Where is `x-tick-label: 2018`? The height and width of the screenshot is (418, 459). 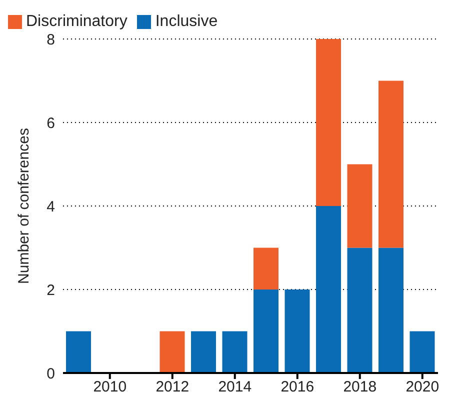
x-tick-label: 2018 is located at coordinates (360, 387).